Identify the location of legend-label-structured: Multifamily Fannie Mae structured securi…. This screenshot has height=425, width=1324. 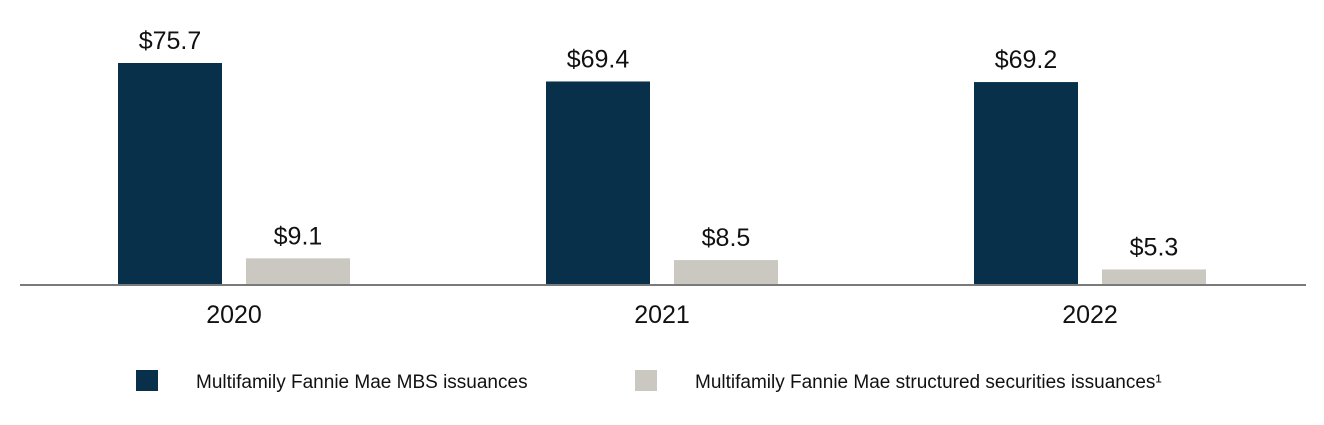
(928, 382).